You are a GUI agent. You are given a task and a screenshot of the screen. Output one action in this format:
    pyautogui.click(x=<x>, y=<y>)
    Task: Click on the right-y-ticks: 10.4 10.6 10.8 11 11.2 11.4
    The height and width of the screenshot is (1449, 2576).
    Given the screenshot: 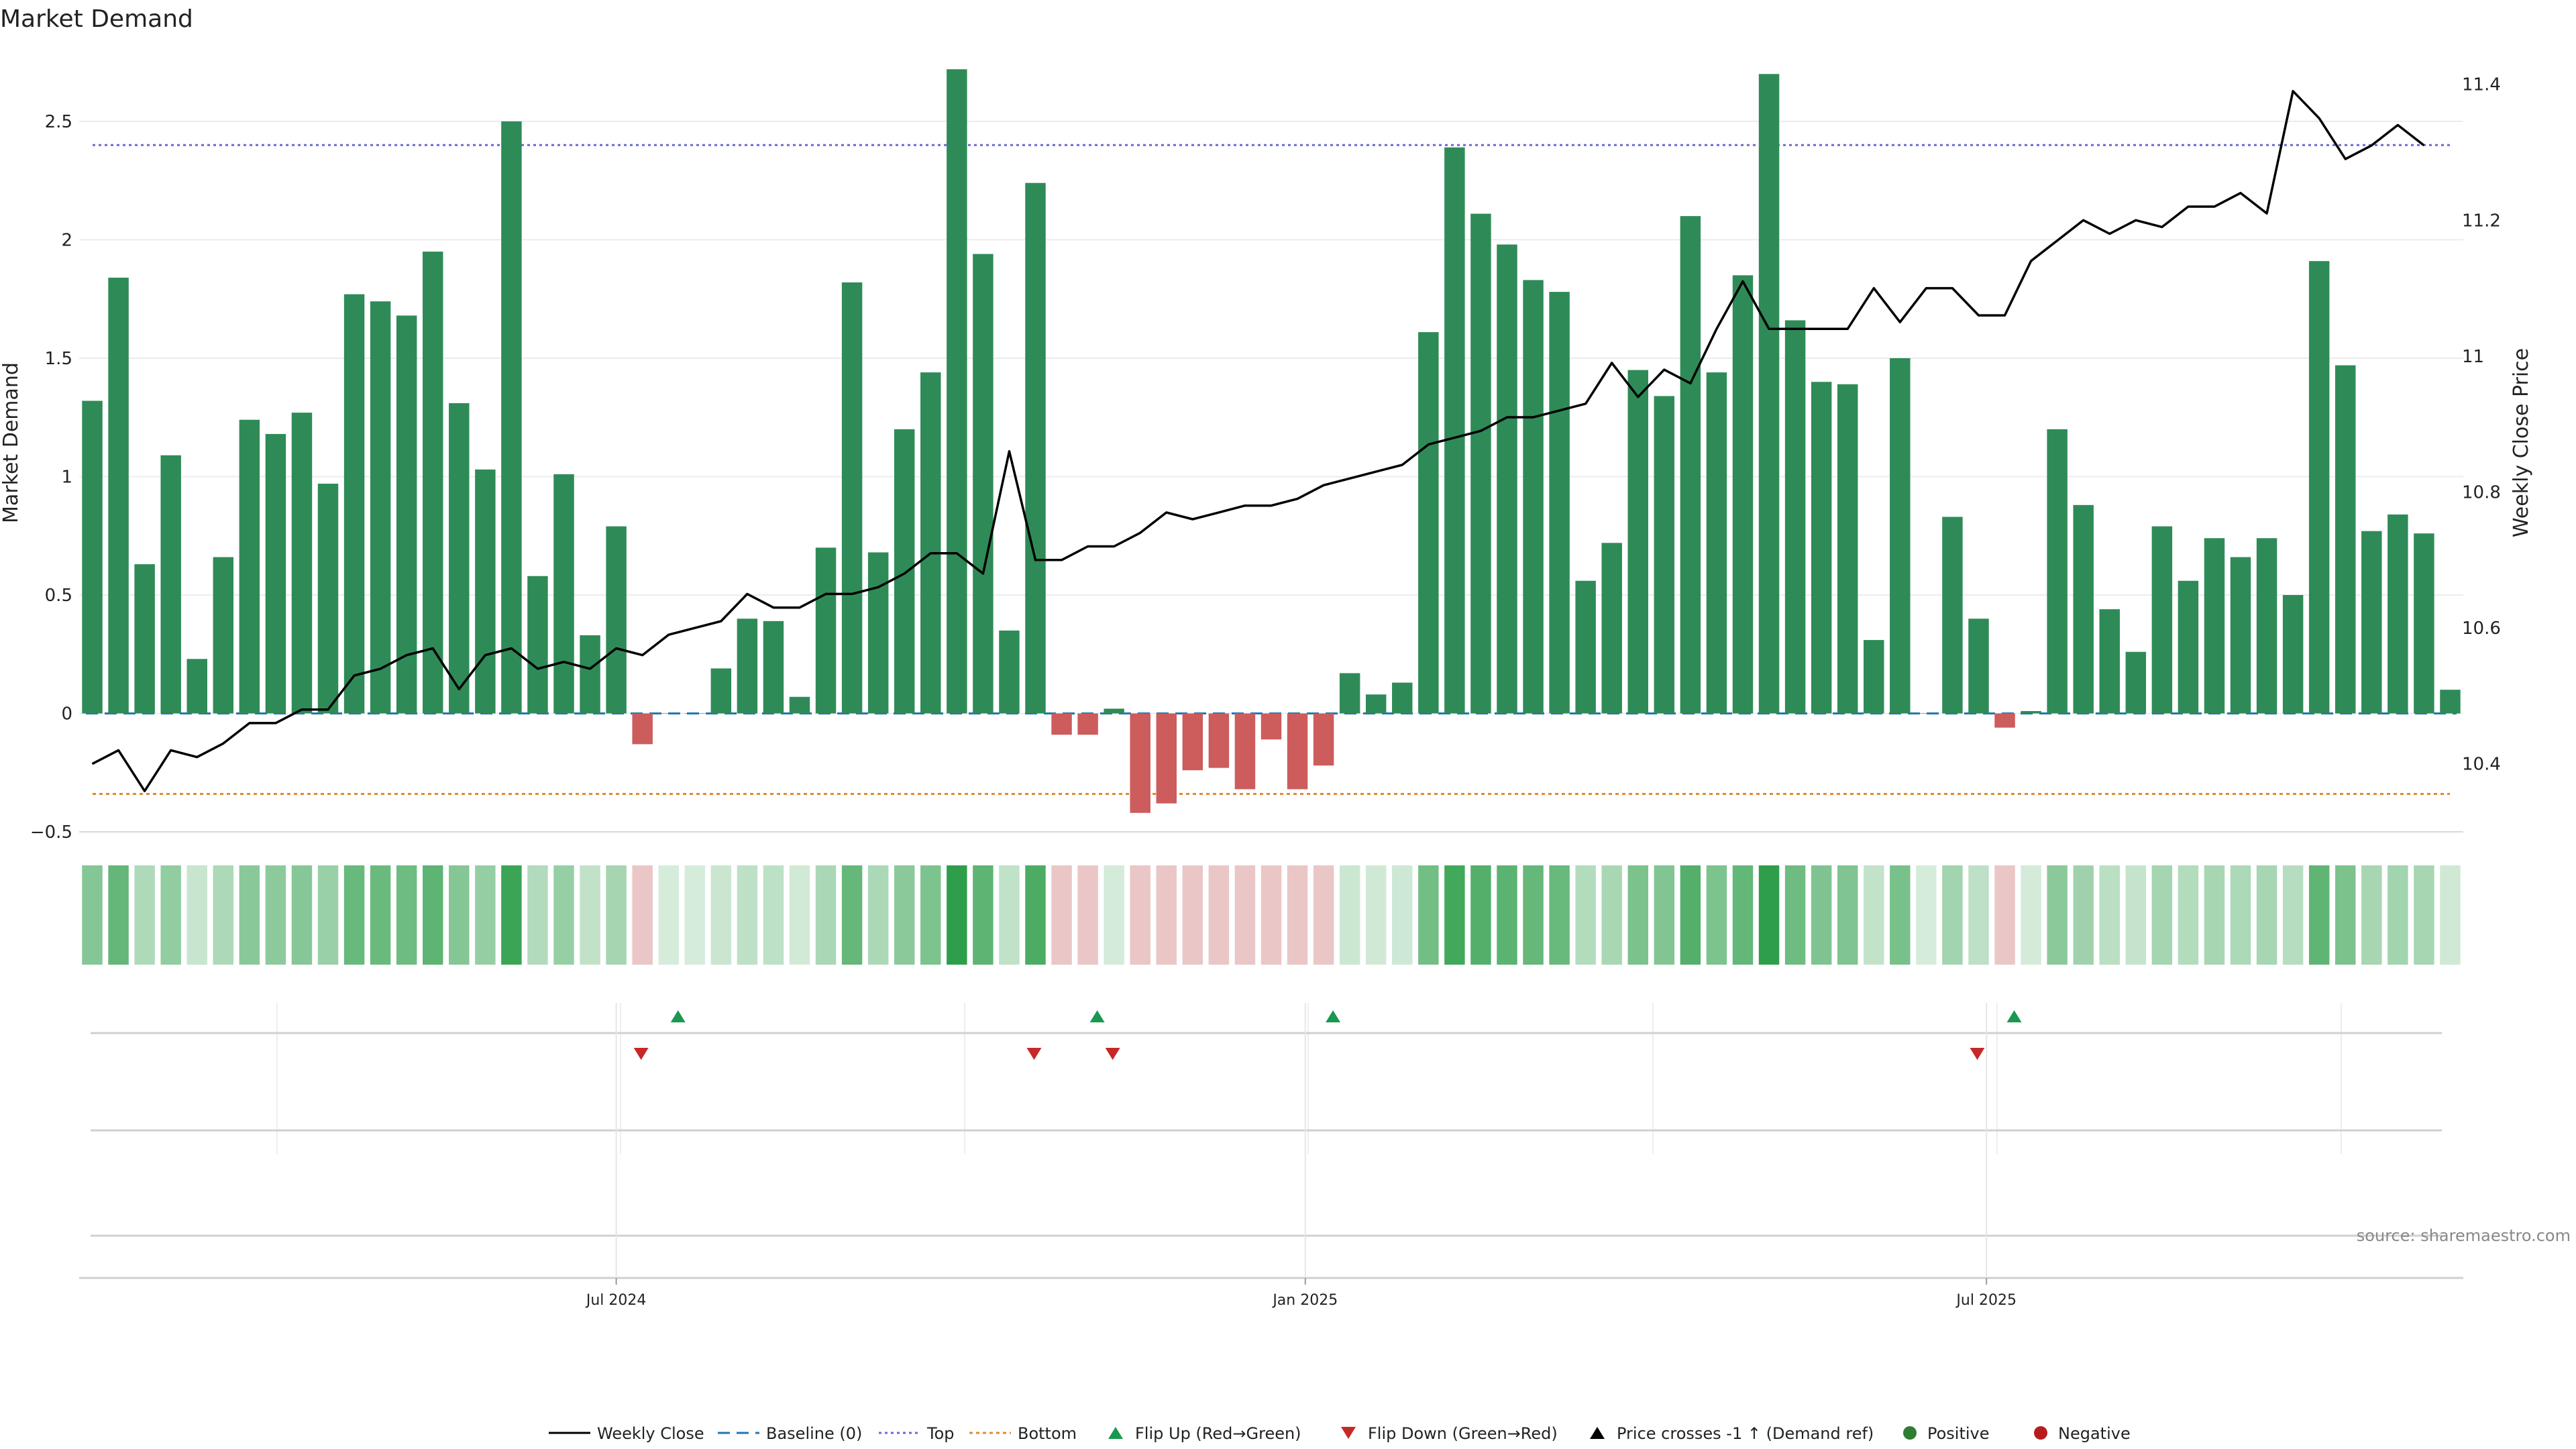 What is the action you would take?
    pyautogui.click(x=2481, y=425)
    